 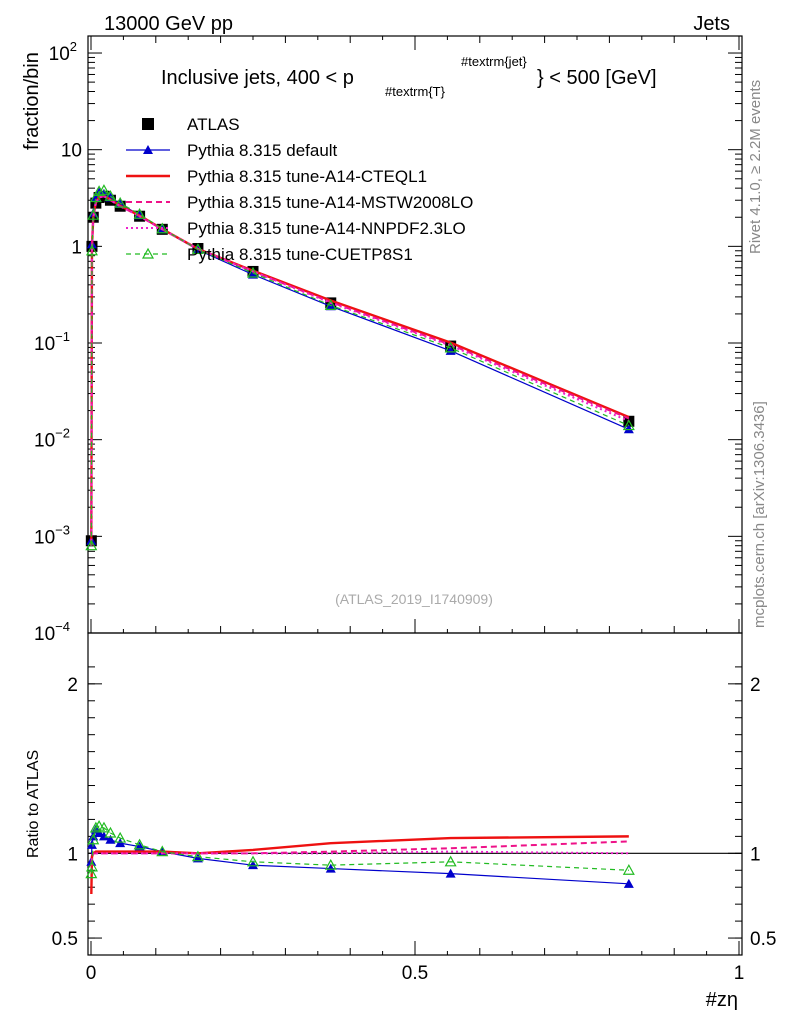 What do you see at coordinates (307, 176) in the screenshot?
I see `legend-label: Pythia 8.315 tune-A14-CTEQL1` at bounding box center [307, 176].